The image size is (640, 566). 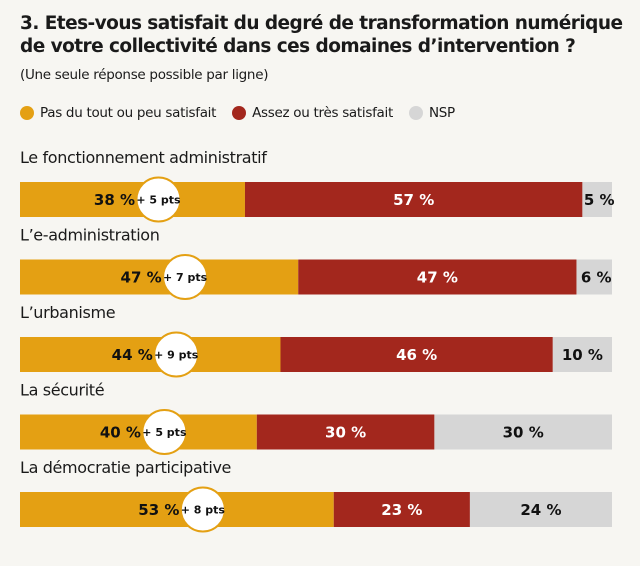 I want to click on value-label-satisfied-3: 30 %, so click(x=345, y=433).